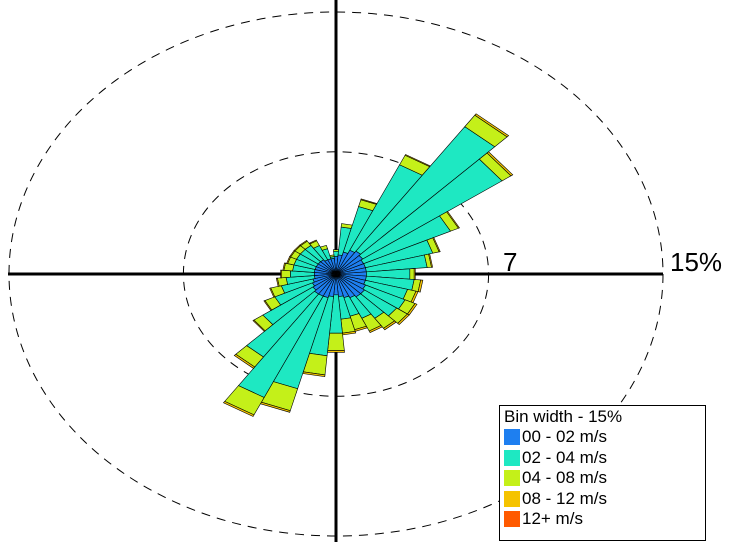 This screenshot has height=542, width=739. Describe the element at coordinates (565, 457) in the screenshot. I see `legend-label: 02 - 04 m/s` at that location.